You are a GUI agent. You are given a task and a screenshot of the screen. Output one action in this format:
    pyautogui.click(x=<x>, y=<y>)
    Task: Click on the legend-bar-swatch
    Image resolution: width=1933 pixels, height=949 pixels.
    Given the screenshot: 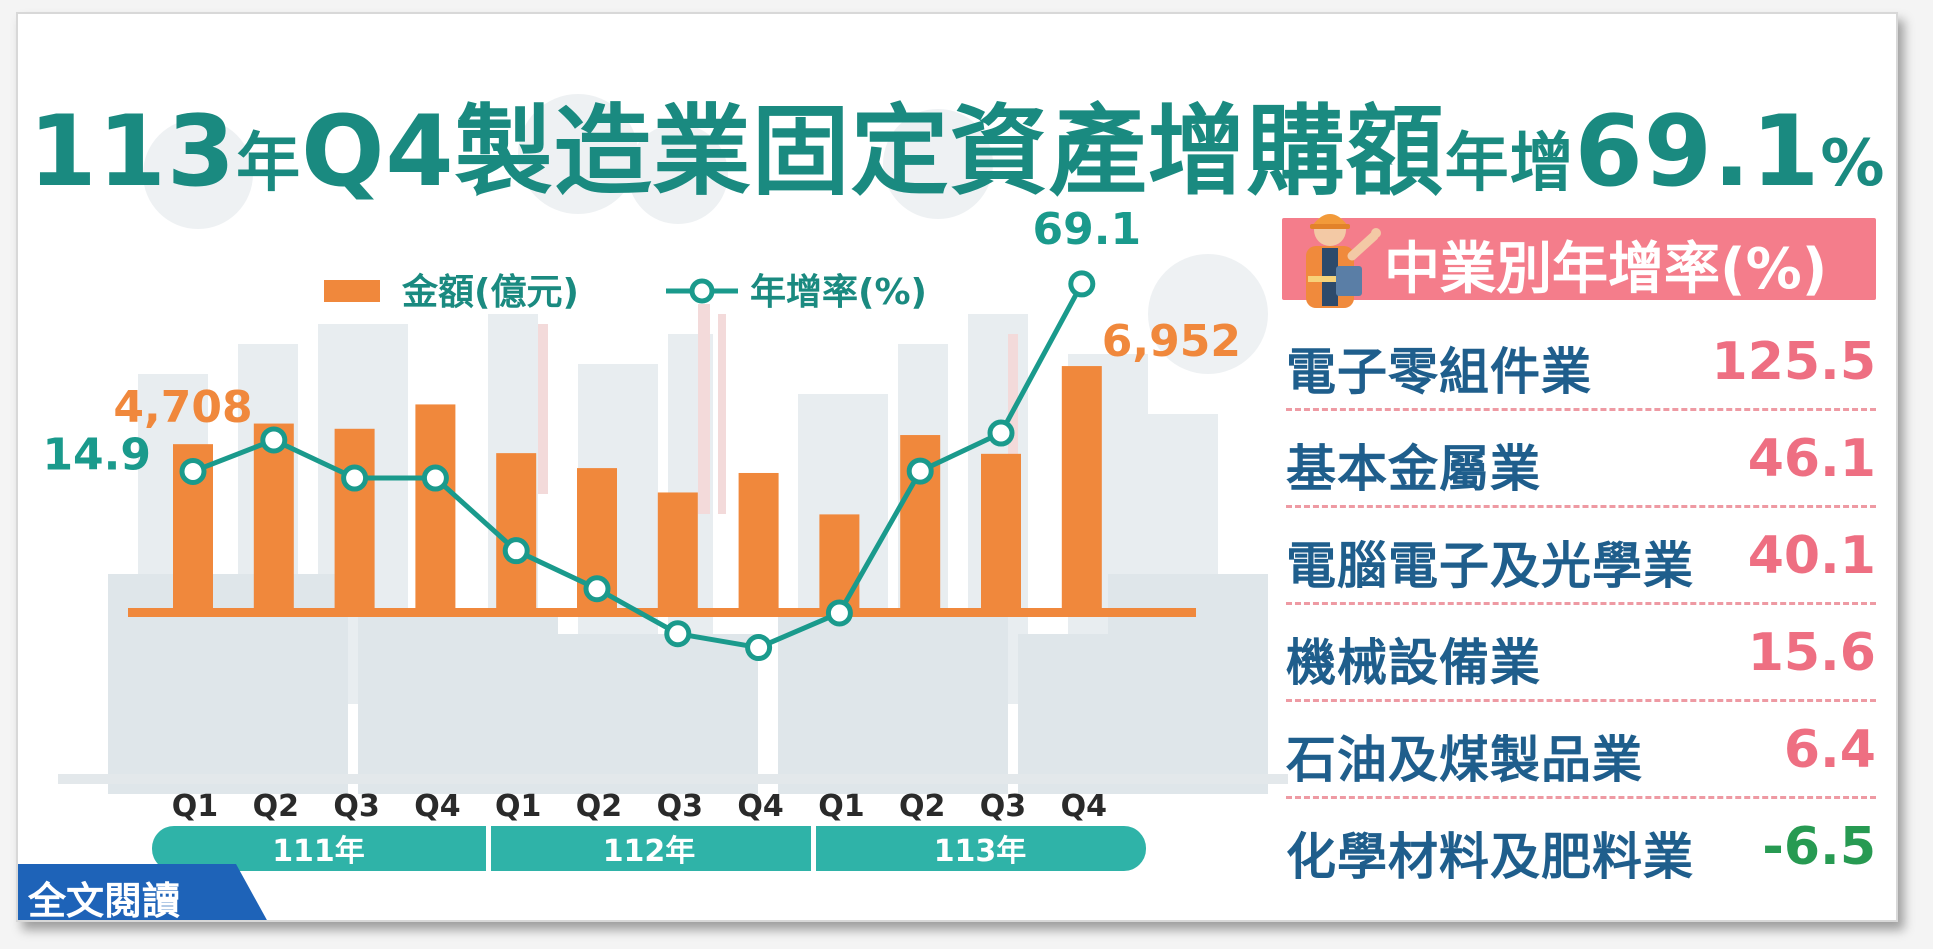 What is the action you would take?
    pyautogui.click(x=352, y=291)
    